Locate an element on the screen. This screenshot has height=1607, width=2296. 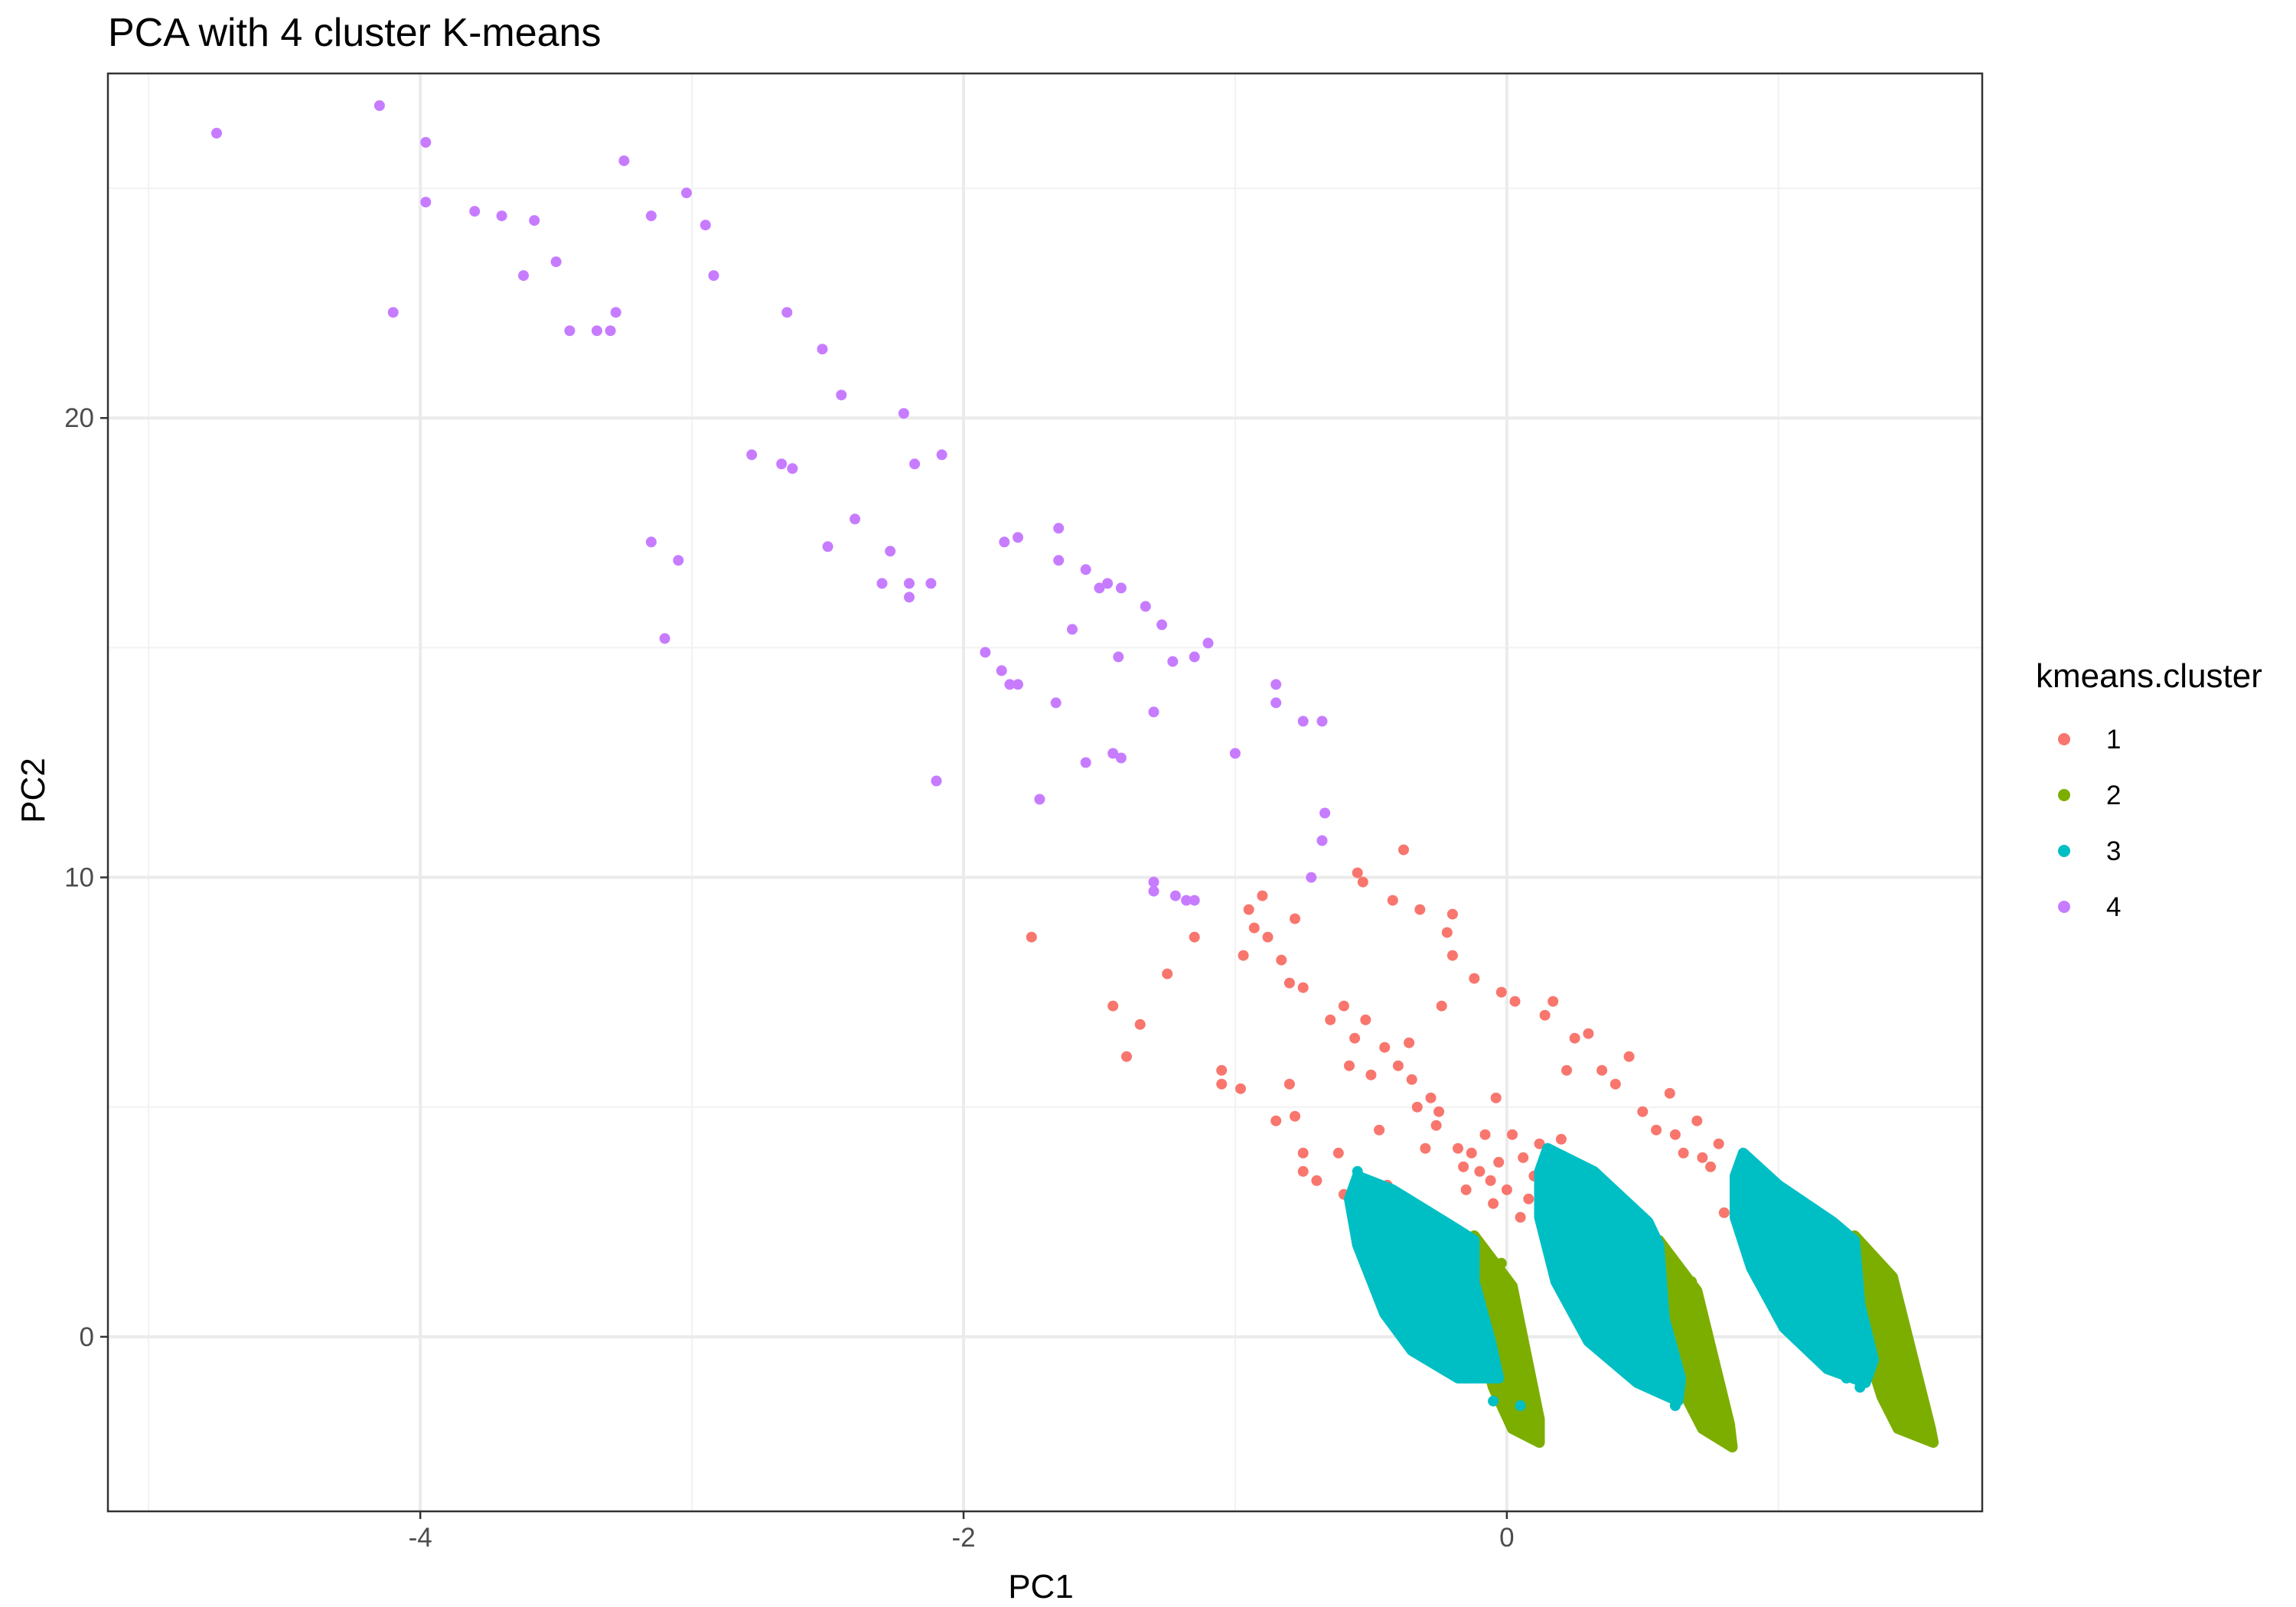
chart-title: PCA with 4 cluster K-means is located at coordinates (354, 33).